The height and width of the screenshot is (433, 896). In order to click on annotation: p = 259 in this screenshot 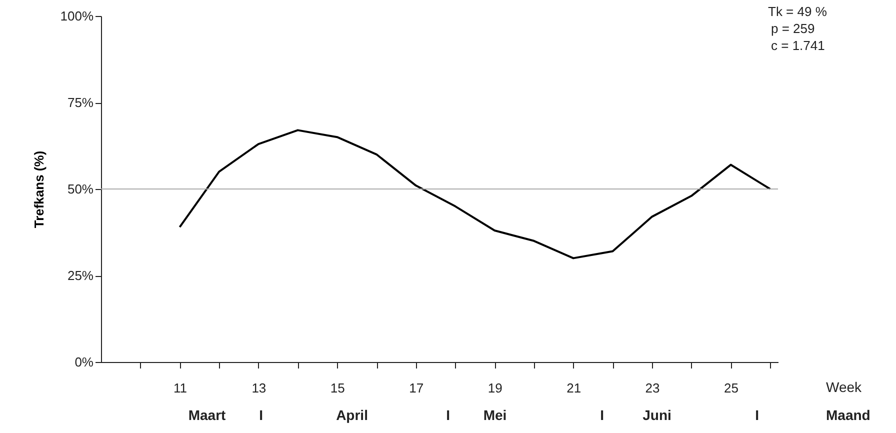, I will do `click(793, 28)`.